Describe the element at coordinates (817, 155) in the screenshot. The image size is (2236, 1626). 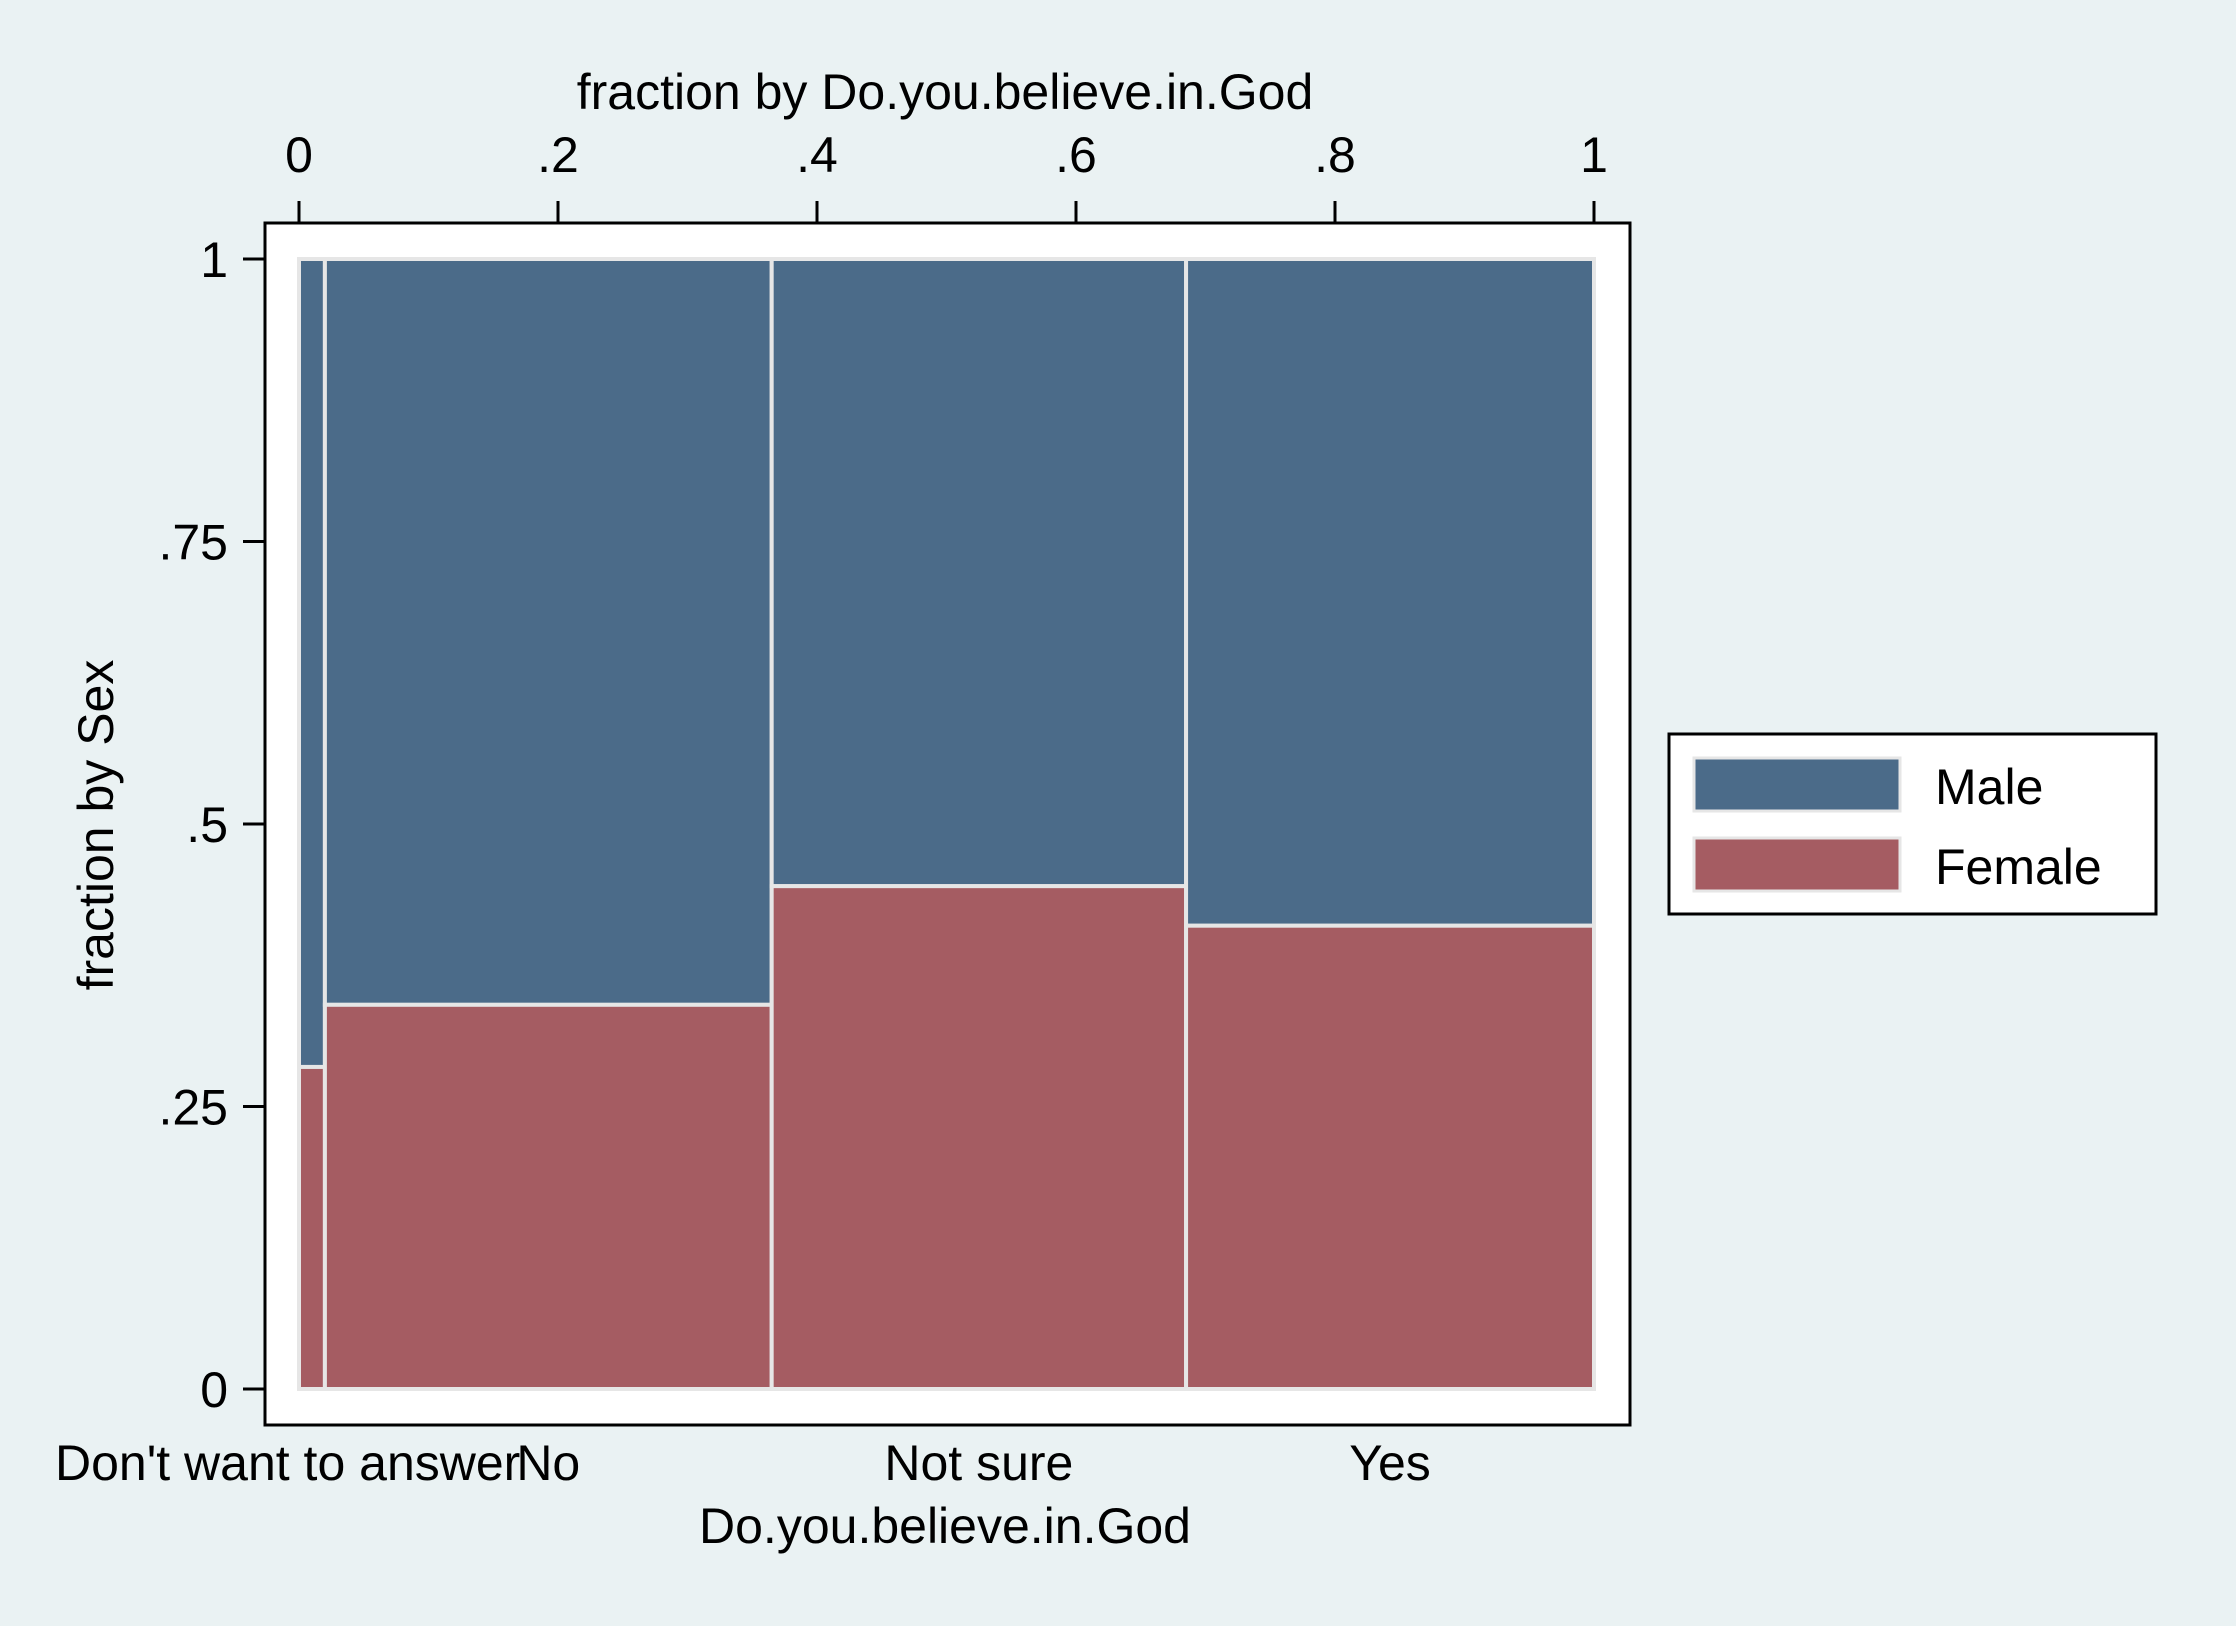
I see `top-tick-label: .4` at that location.